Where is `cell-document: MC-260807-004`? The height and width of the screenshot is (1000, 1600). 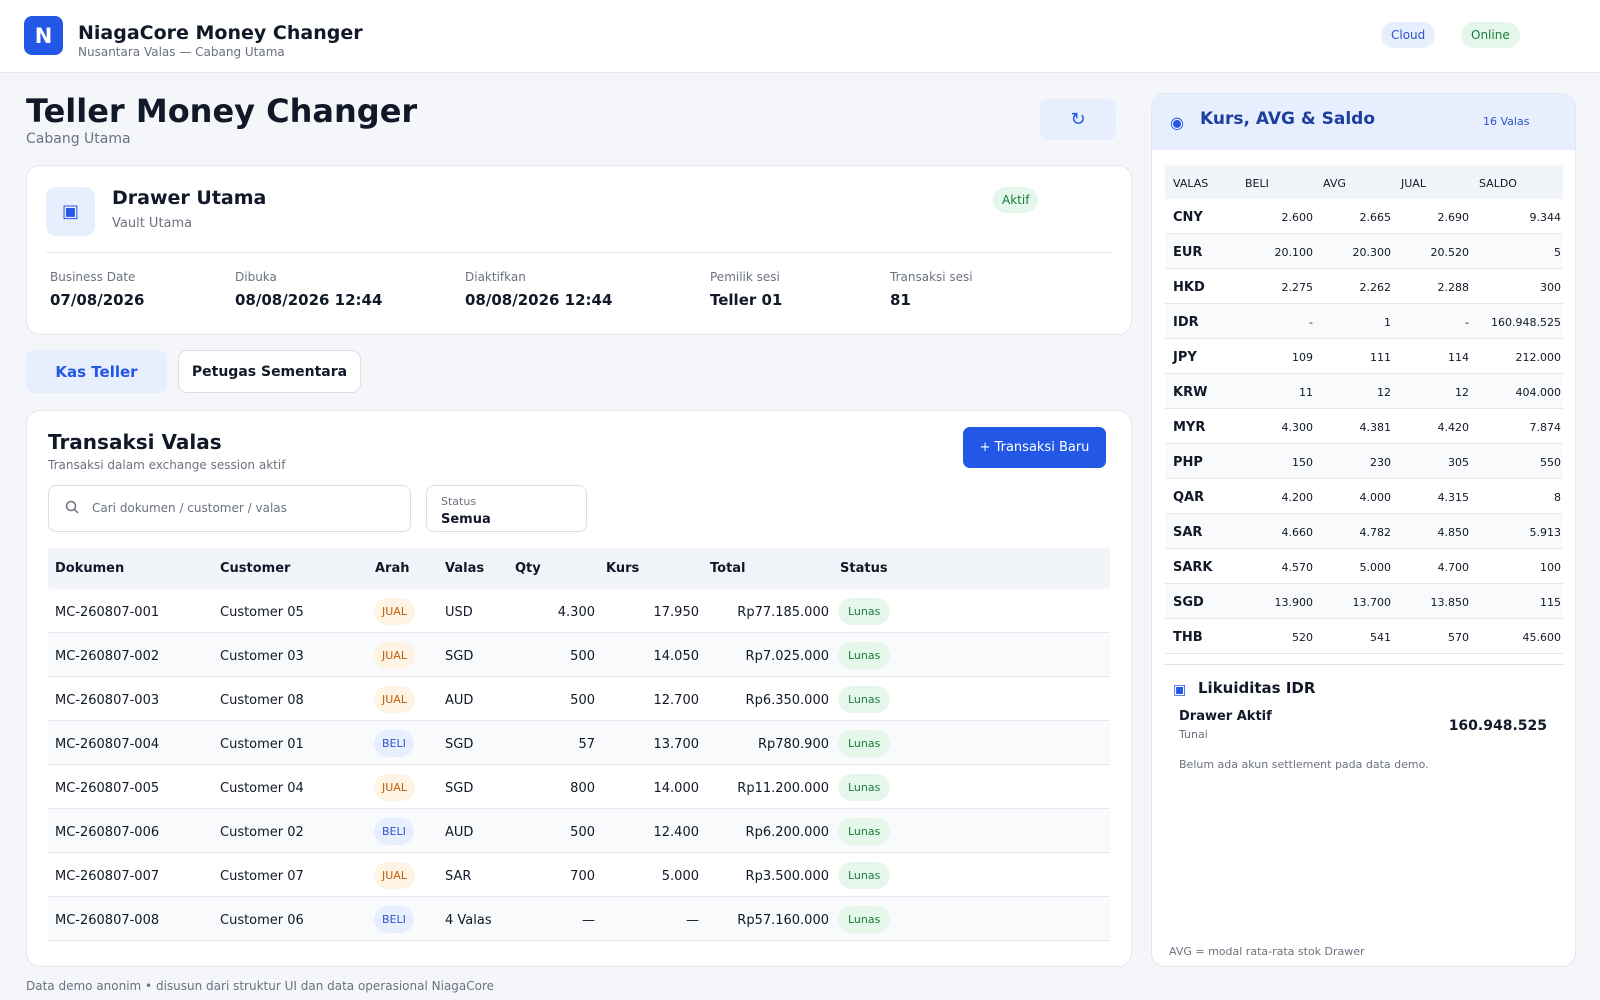 cell-document: MC-260807-004 is located at coordinates (107, 744).